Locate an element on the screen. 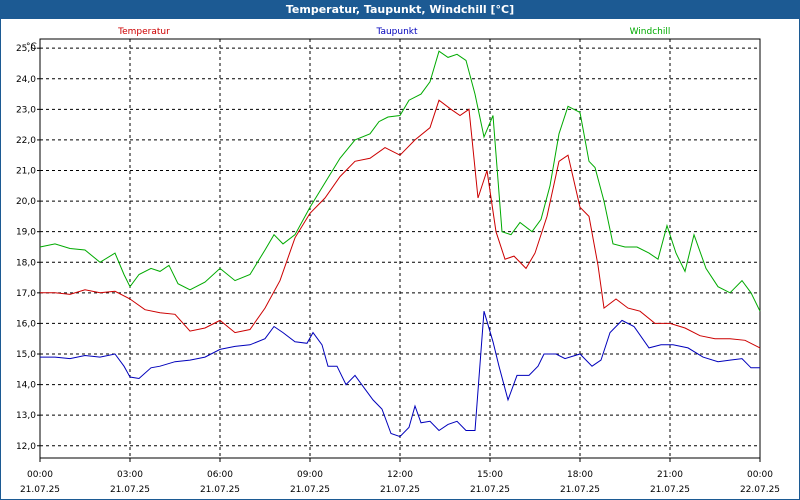 This screenshot has height=500, width=800. x-tick-time: 06:00 is located at coordinates (220, 475).